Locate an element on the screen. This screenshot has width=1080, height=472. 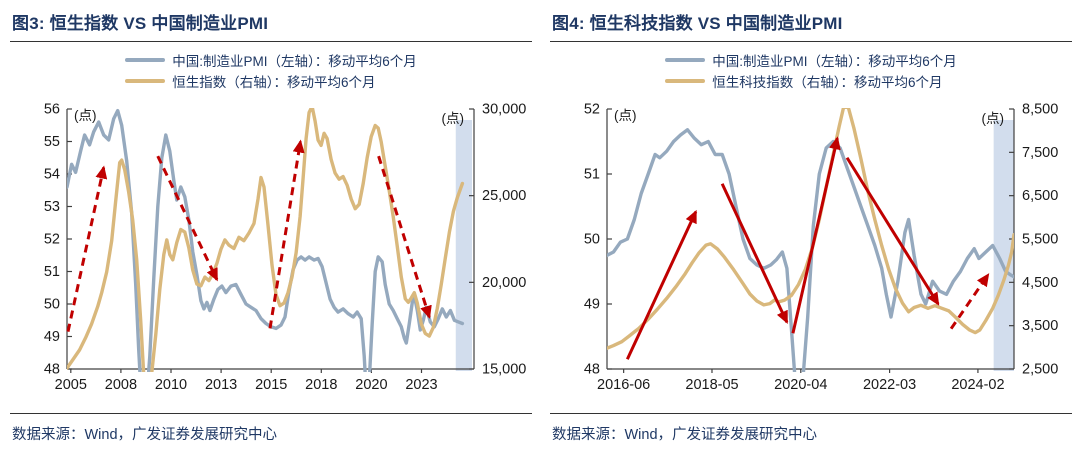
figure-4-legend: 中国:制造业PMI（左轴）：移动平均6个月 恒生科技指数（右轴）：移动平均6个月 is located at coordinates (811, 70).